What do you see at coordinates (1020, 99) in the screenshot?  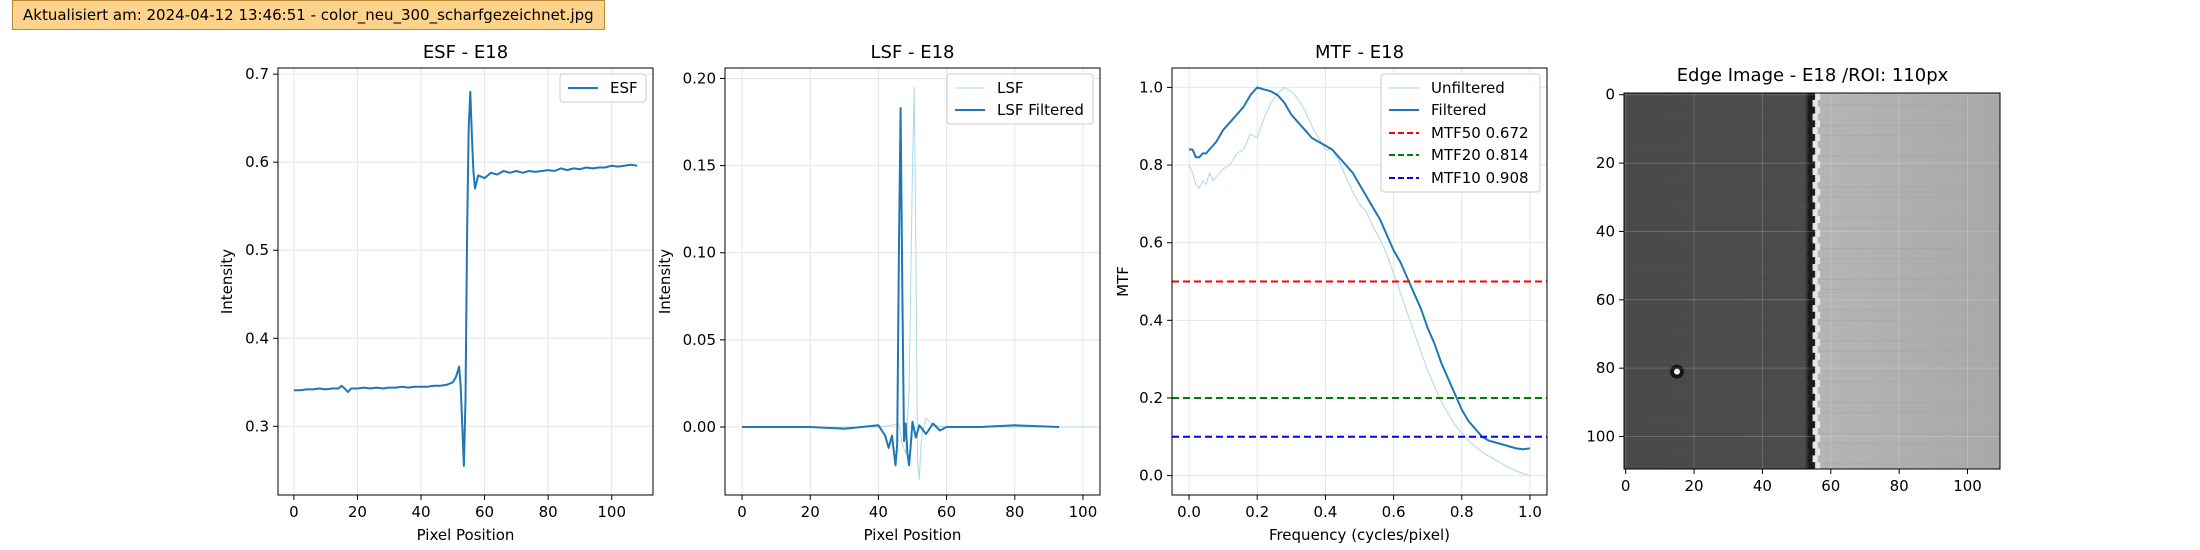 I see `lsf-legend-box` at bounding box center [1020, 99].